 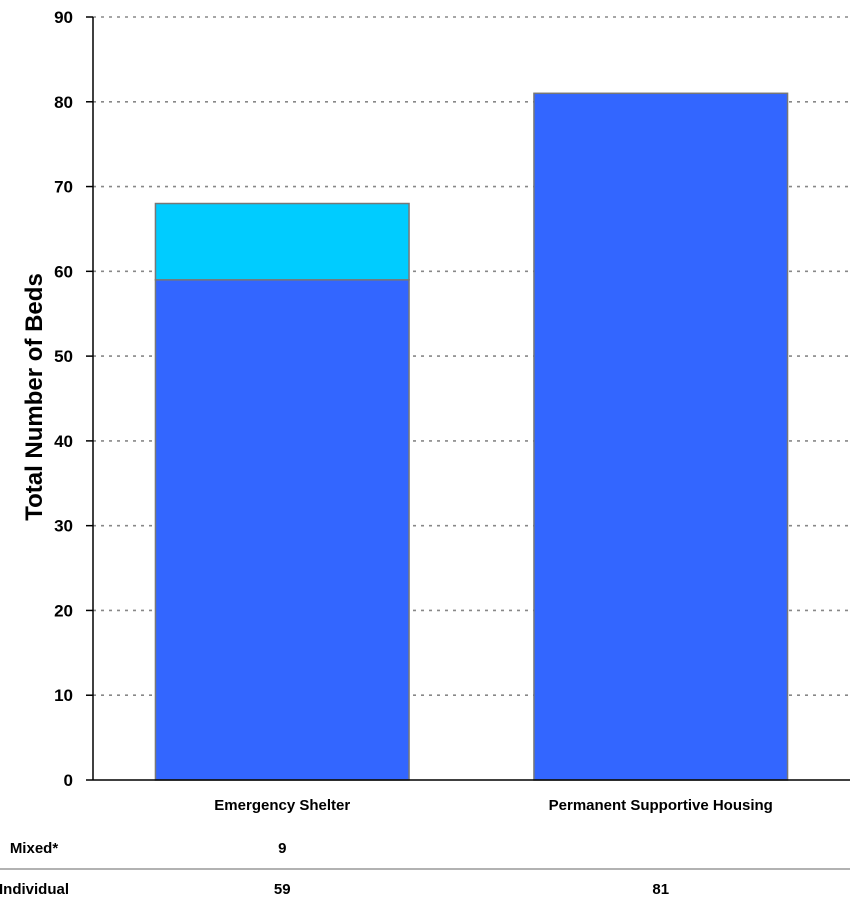 What do you see at coordinates (63, 17) in the screenshot?
I see `y-tick-label: 90` at bounding box center [63, 17].